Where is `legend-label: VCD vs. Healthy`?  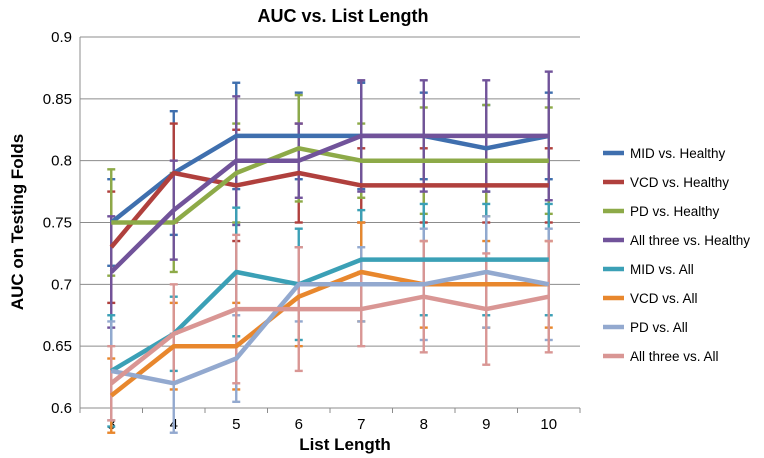
legend-label: VCD vs. Healthy is located at coordinates (679, 182).